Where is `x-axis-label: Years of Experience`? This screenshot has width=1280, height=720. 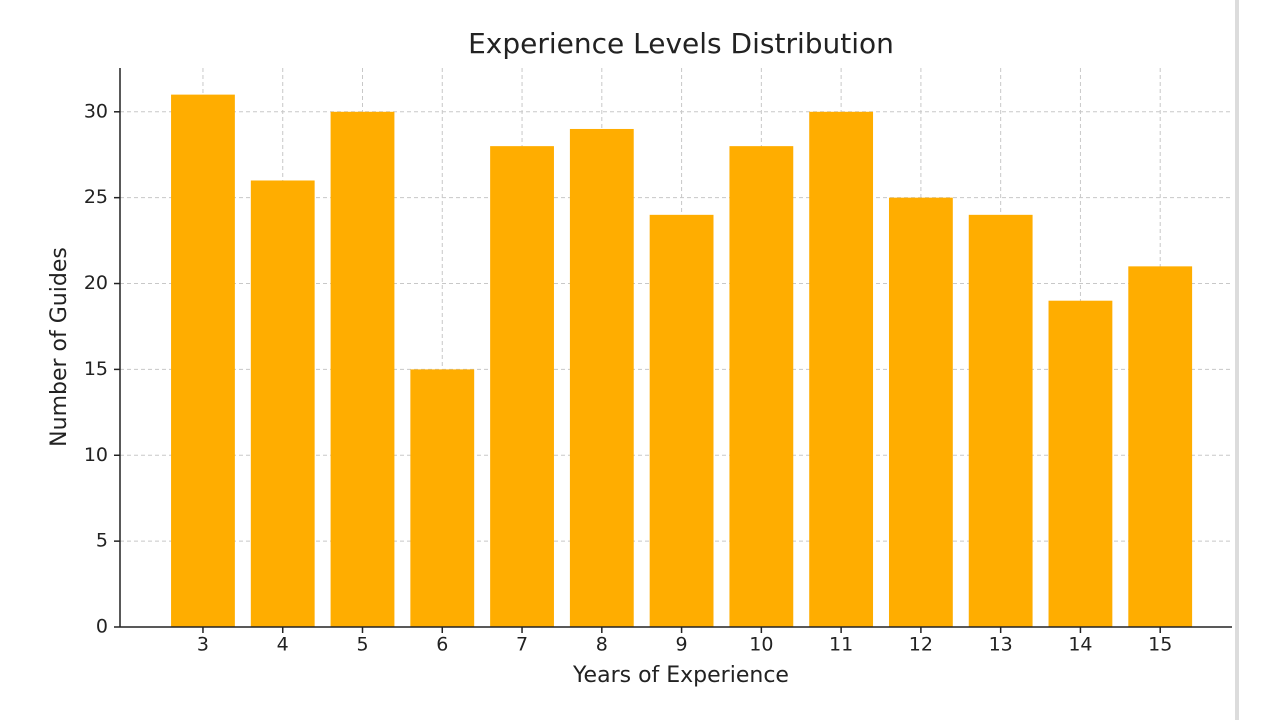 x-axis-label: Years of Experience is located at coordinates (680, 675).